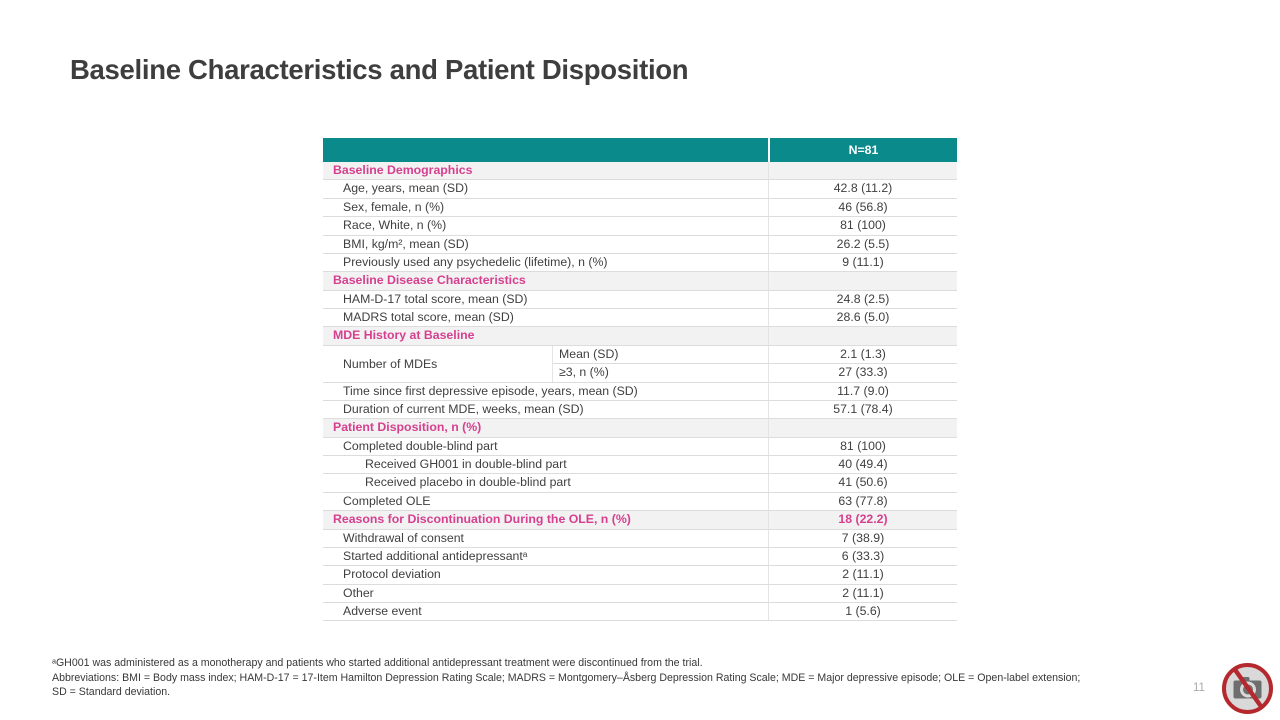 The image size is (1280, 720). I want to click on row-label: Completed double-blind part, so click(420, 445).